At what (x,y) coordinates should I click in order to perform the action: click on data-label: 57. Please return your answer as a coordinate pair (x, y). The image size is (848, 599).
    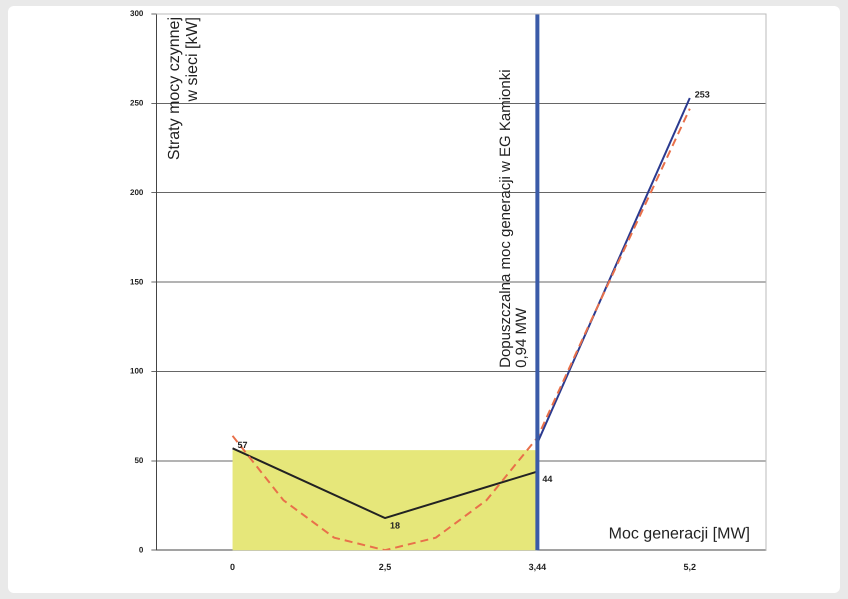
    Looking at the image, I should click on (243, 445).